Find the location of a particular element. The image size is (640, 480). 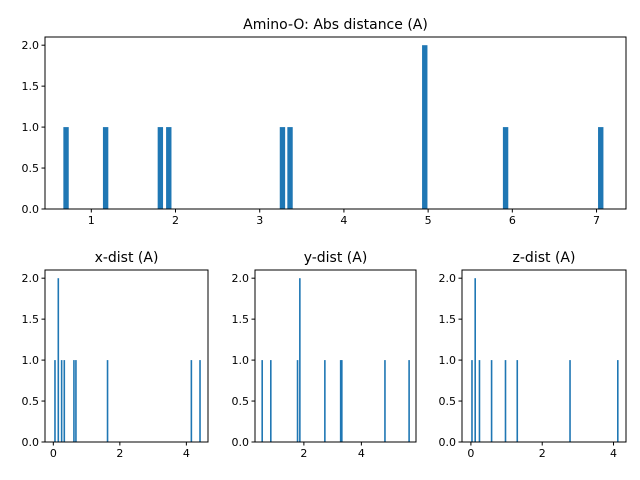

x-y-tick-label: 0.5 is located at coordinates (31, 401).